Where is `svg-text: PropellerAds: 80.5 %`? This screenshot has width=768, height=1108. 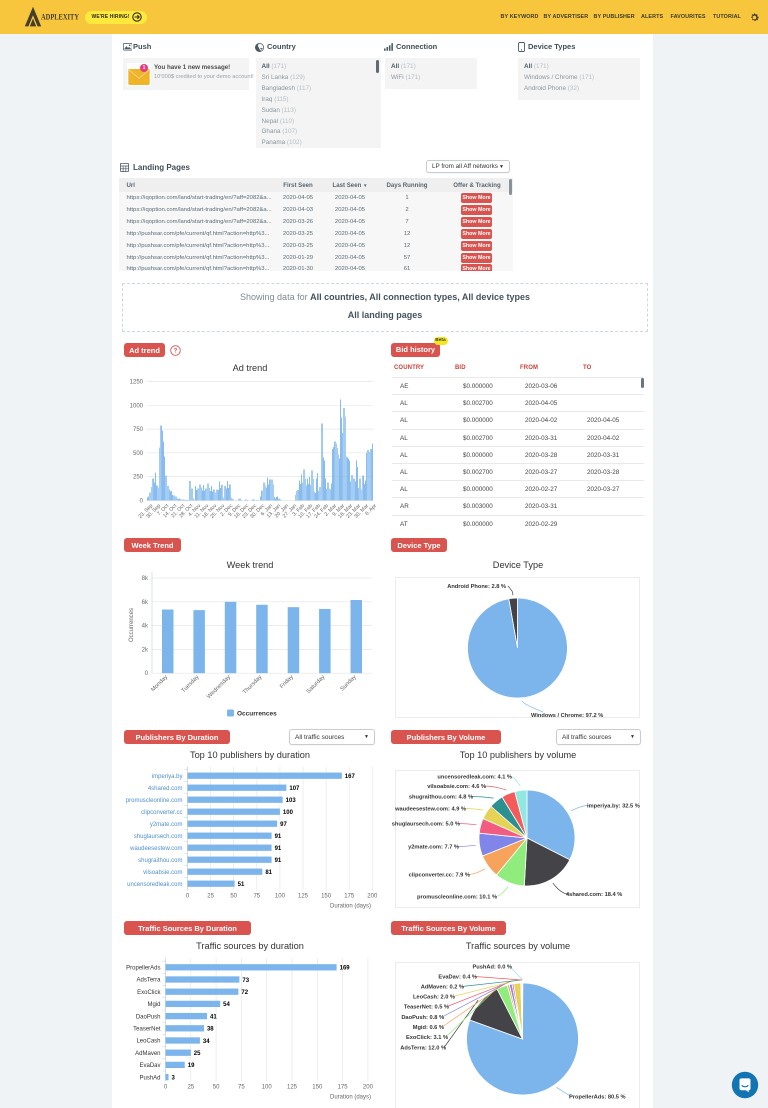
svg-text: PropellerAds: 80.5 % is located at coordinates (597, 1098).